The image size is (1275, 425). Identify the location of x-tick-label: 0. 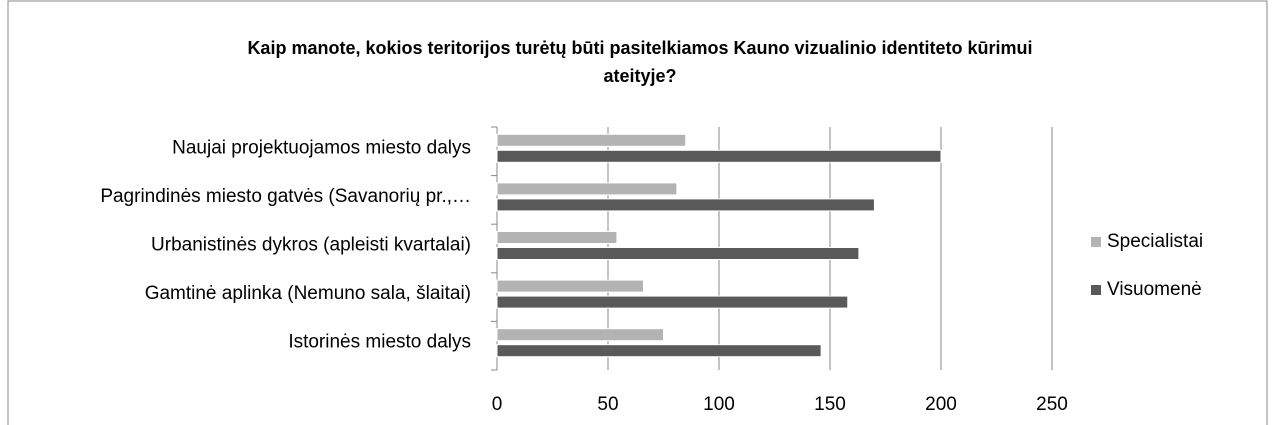
(497, 404).